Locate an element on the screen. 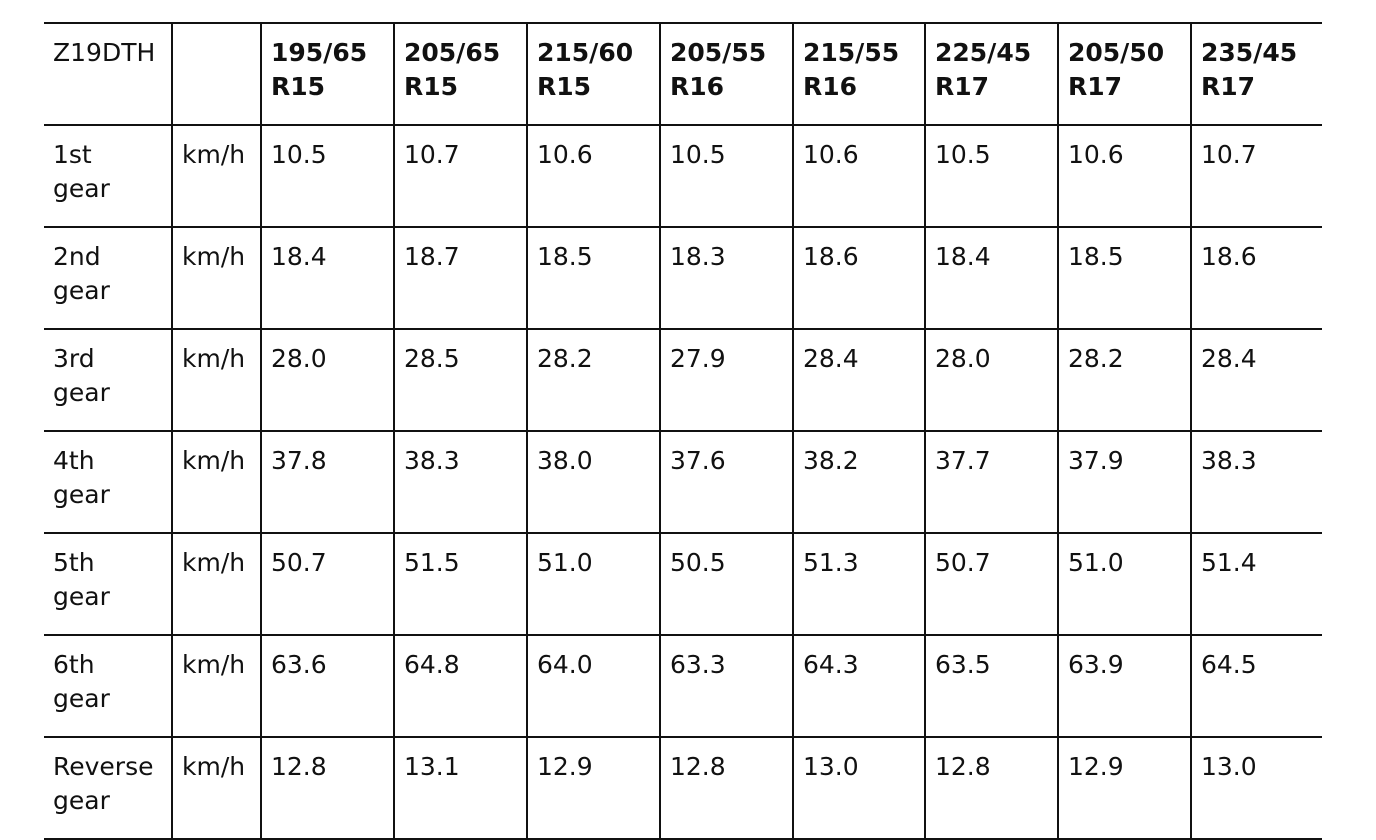  gear-label: 1st gear is located at coordinates (108, 176).